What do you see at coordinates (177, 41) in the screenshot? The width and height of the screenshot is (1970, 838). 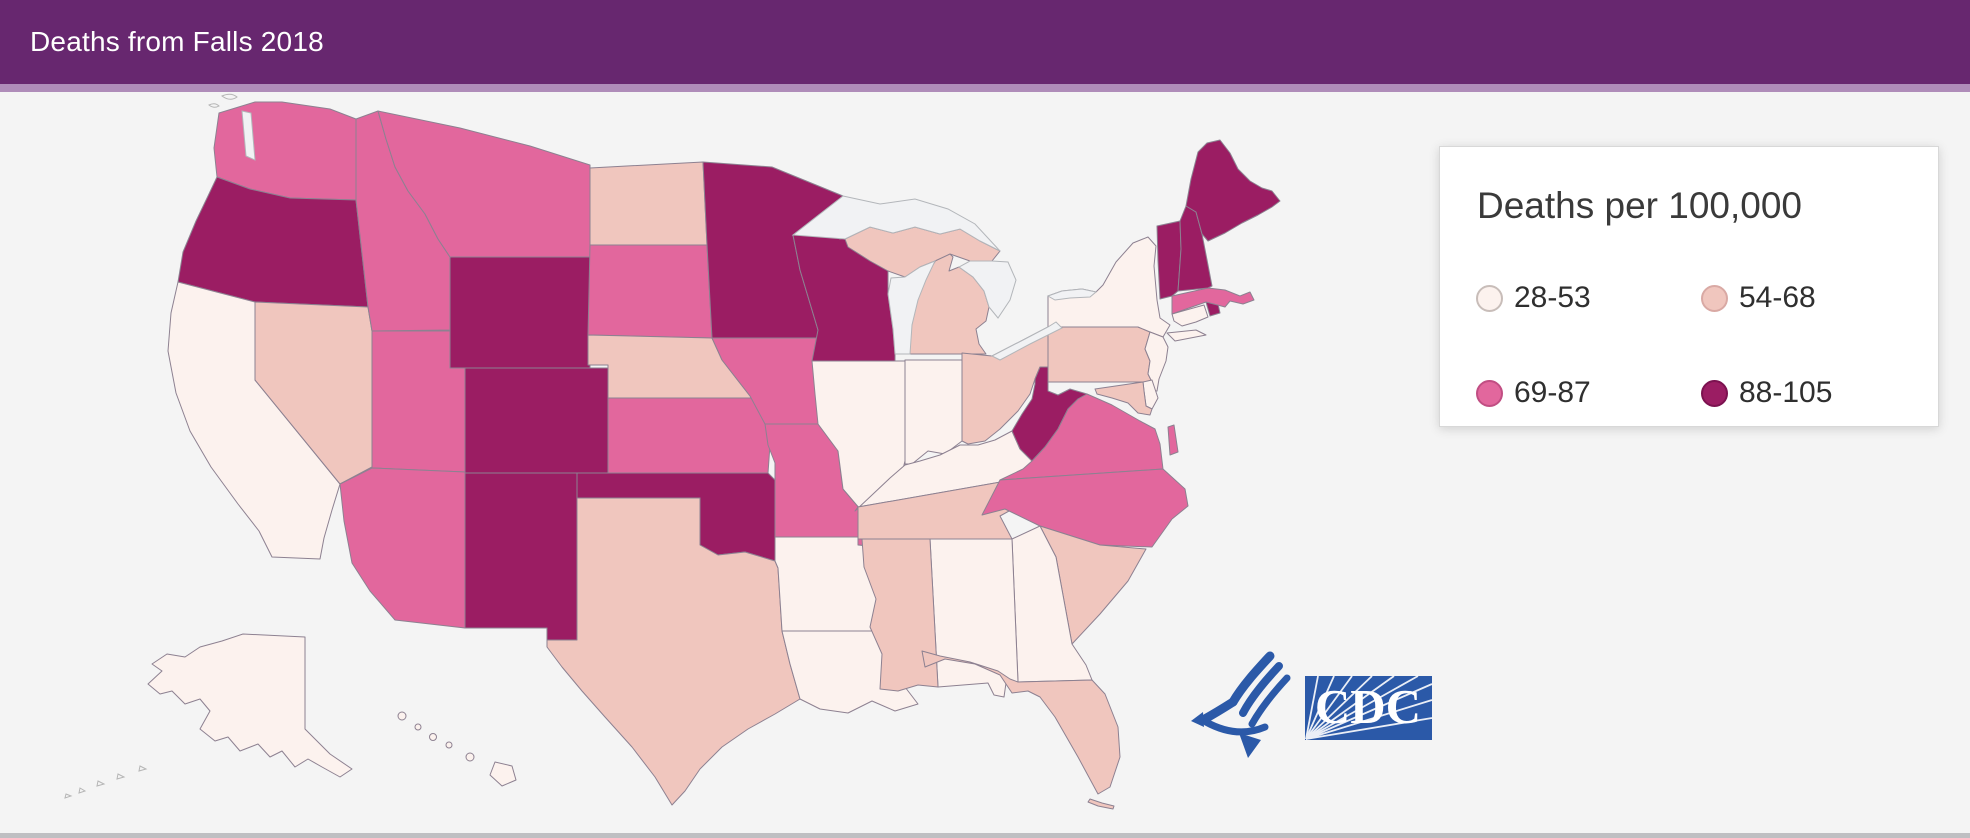 I see `page-title: Deaths from Falls 2018` at bounding box center [177, 41].